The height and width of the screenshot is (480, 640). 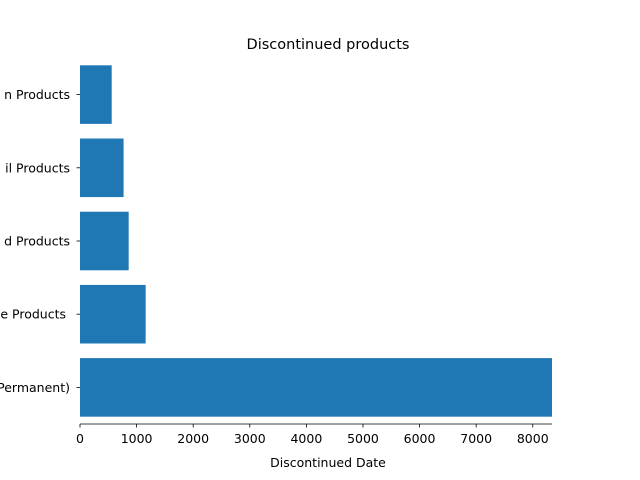 I want to click on x-axis-label: Discontinued Date, so click(x=328, y=462).